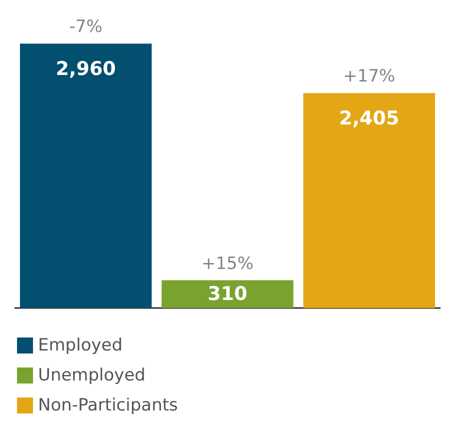  What do you see at coordinates (85, 27) in the screenshot?
I see `annotation: -7%` at bounding box center [85, 27].